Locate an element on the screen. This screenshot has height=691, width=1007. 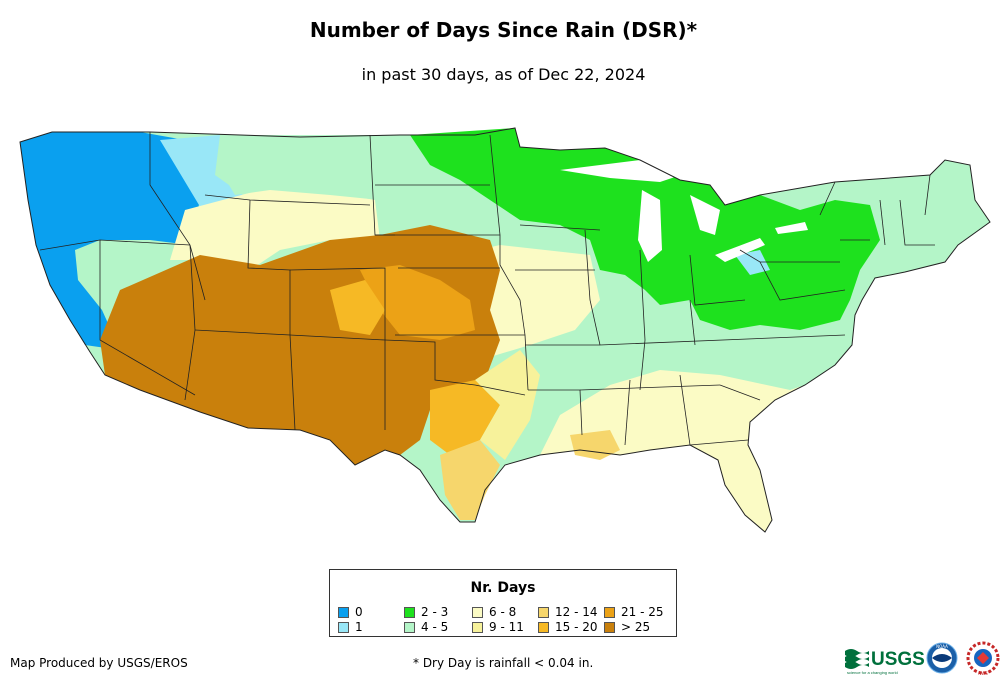
legend-label-7: 15 - 20 is located at coordinates (576, 627).